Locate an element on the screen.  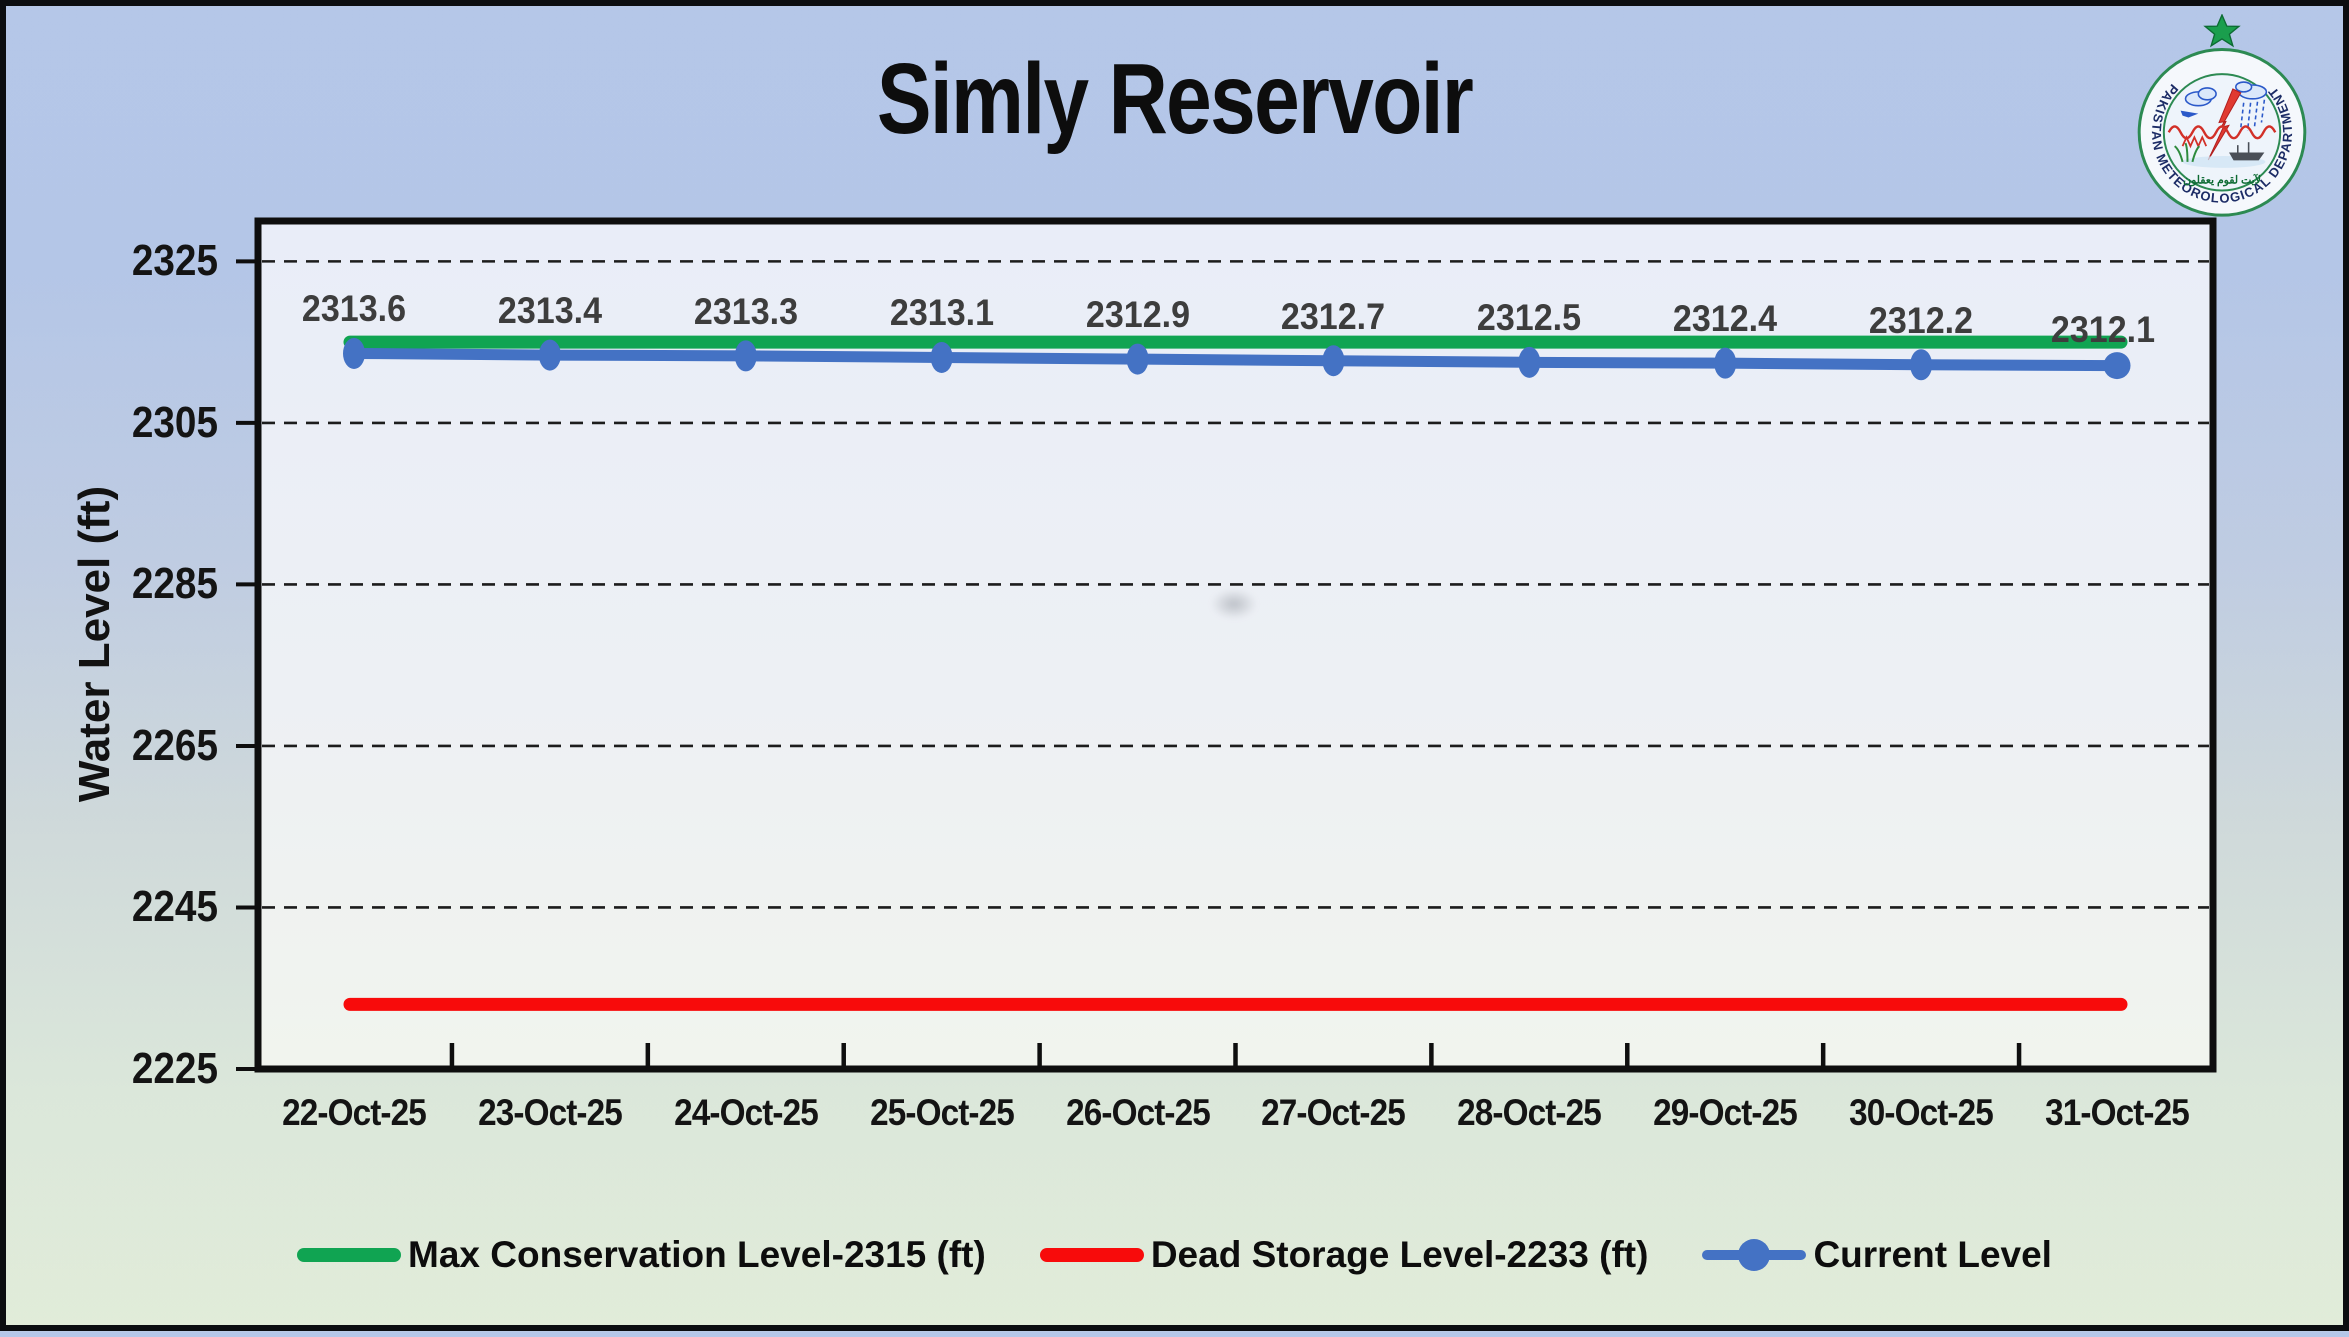
marker-dot-icon is located at coordinates (1754, 1255).